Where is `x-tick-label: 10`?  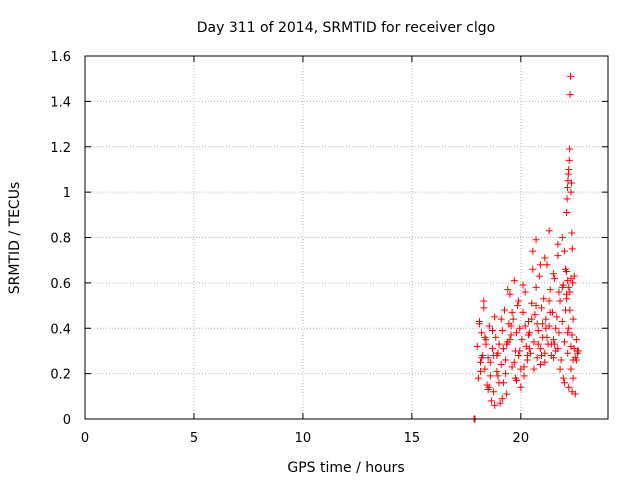 x-tick-label: 10 is located at coordinates (303, 438).